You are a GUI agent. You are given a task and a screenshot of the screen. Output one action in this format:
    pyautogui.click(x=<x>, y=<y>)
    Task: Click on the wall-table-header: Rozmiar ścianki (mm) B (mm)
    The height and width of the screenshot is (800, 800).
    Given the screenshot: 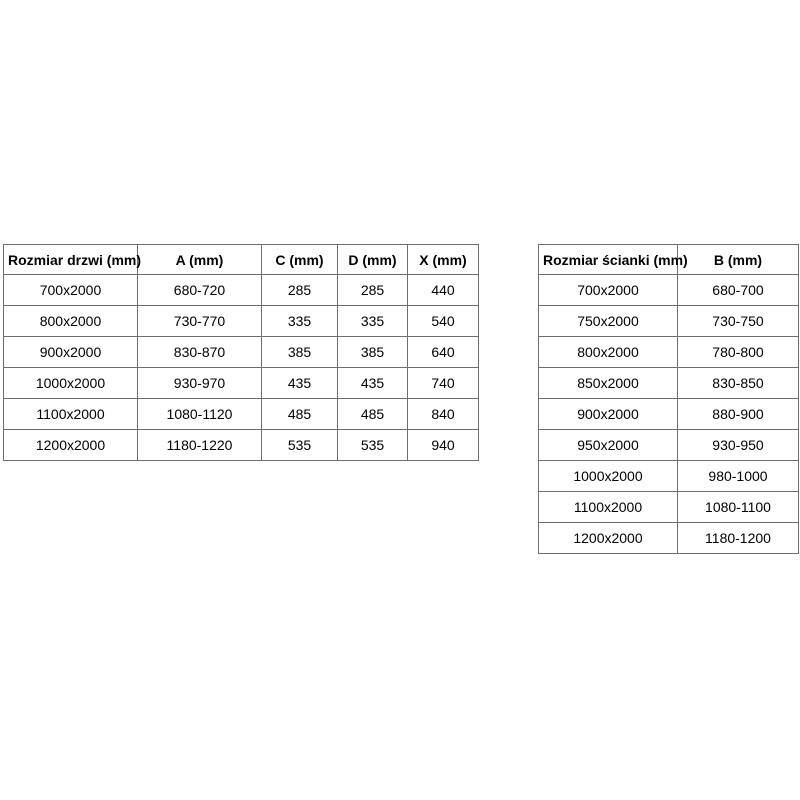 What is the action you would take?
    pyautogui.click(x=668, y=259)
    